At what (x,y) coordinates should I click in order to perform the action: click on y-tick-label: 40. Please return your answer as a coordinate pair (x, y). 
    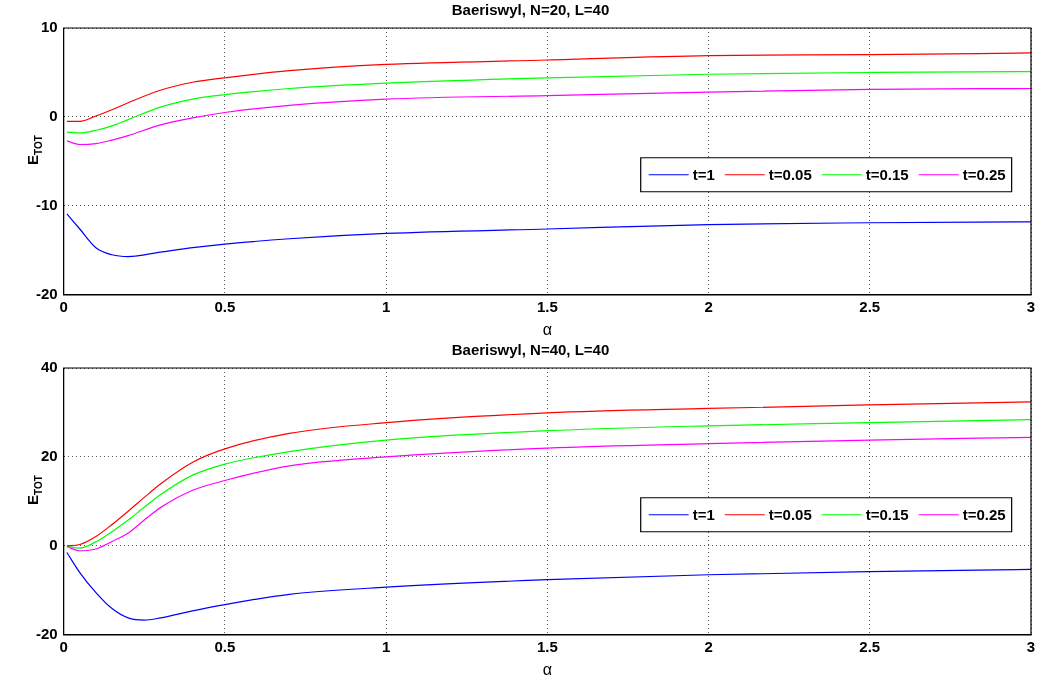
    Looking at the image, I should click on (49, 367).